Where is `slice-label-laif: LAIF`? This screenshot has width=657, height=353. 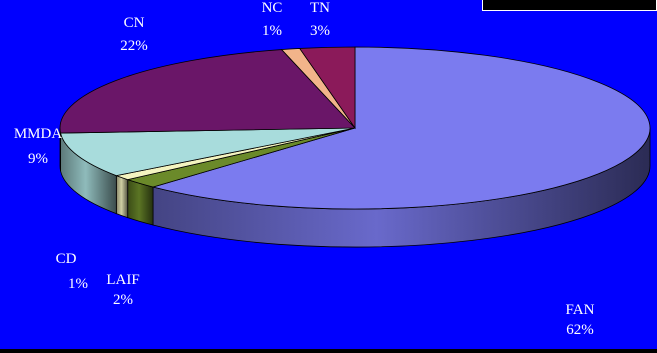 slice-label-laif: LAIF is located at coordinates (122, 280).